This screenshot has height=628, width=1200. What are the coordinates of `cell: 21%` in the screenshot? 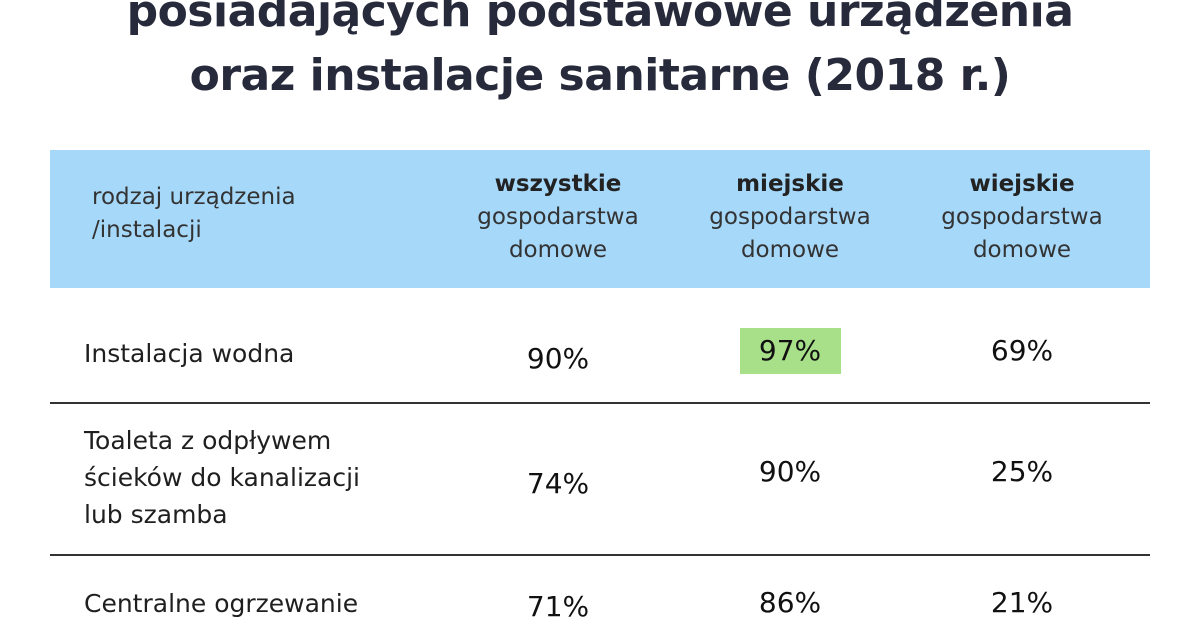 It's located at (1022, 602).